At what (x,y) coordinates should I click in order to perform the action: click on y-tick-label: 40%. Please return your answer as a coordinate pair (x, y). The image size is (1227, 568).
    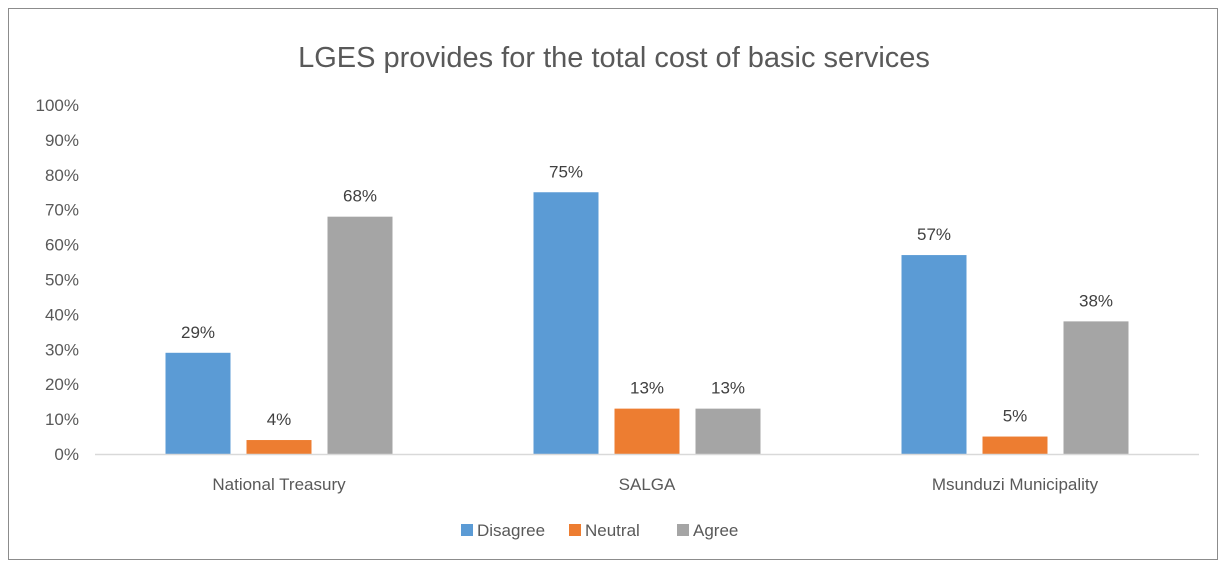
    Looking at the image, I should click on (62, 314).